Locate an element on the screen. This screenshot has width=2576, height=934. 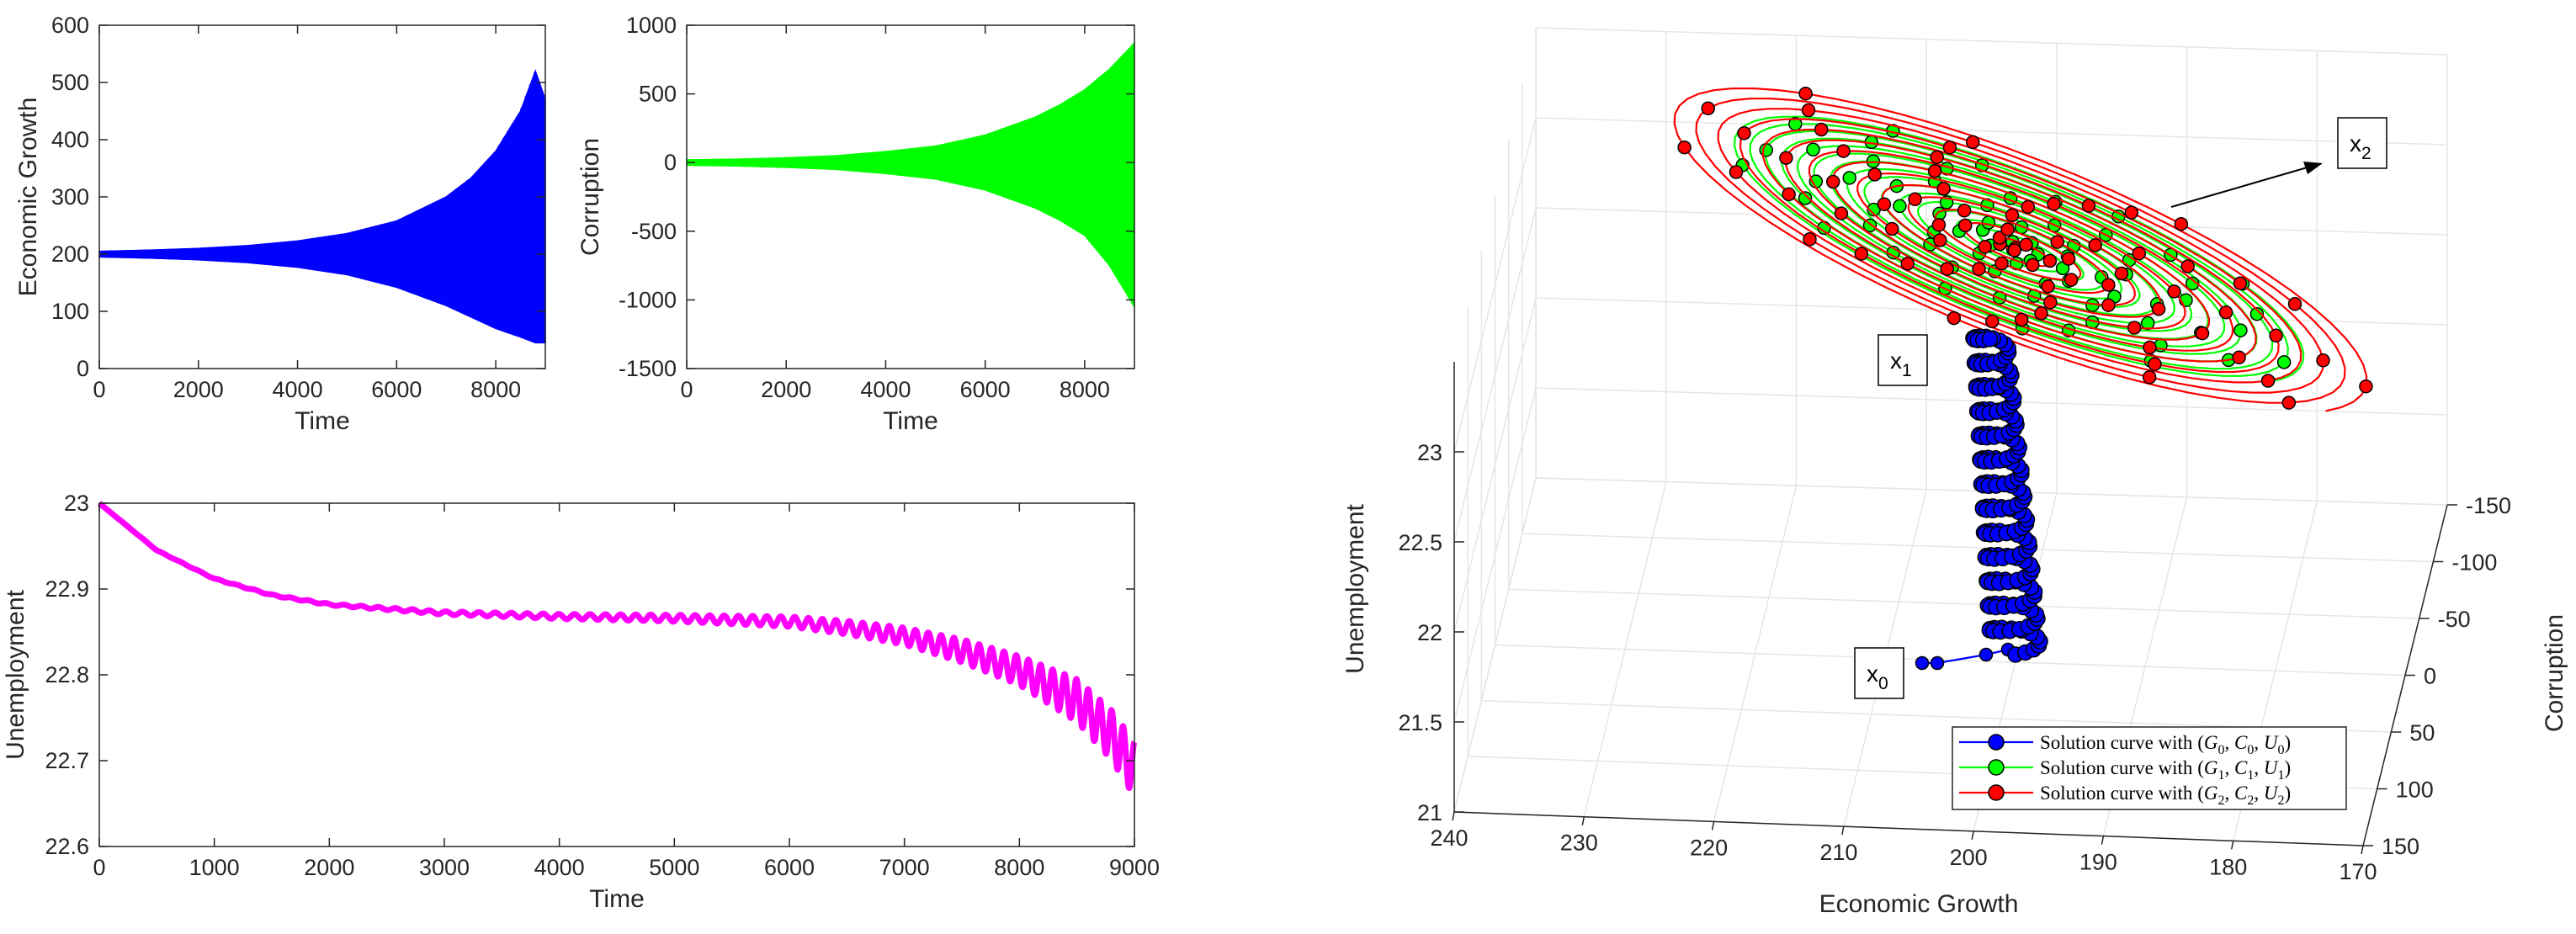
x-tick-label: 6000 is located at coordinates (986, 389).